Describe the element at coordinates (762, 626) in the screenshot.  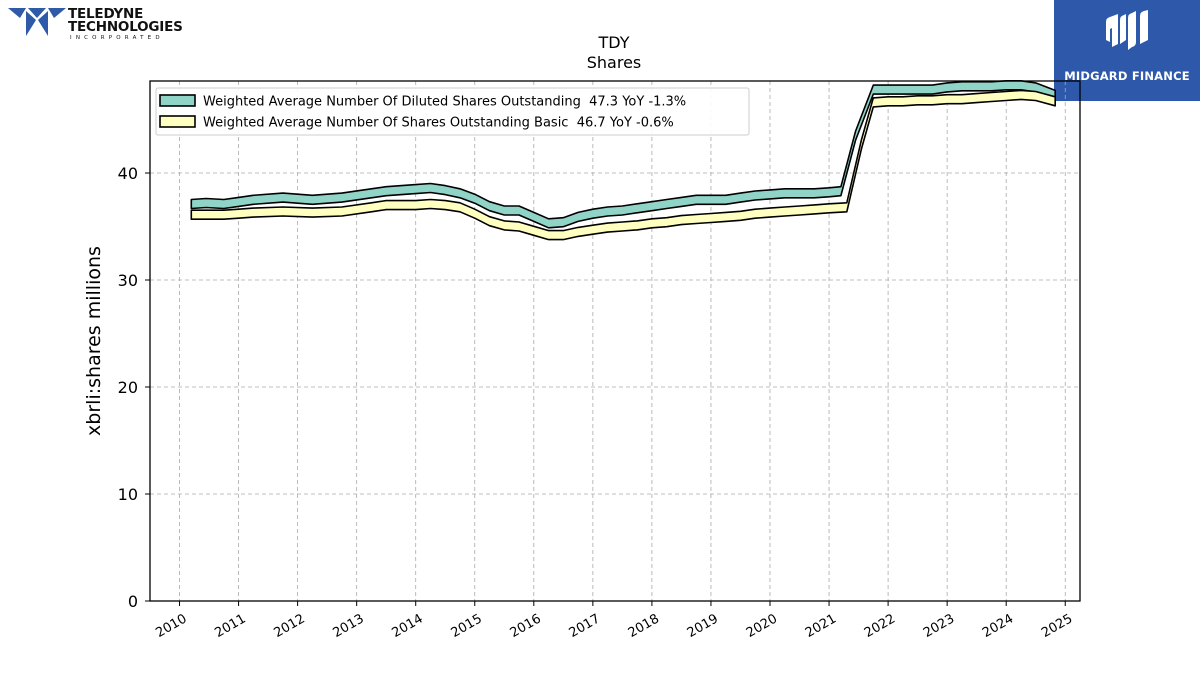
I see `x-tick-label: 2020` at that location.